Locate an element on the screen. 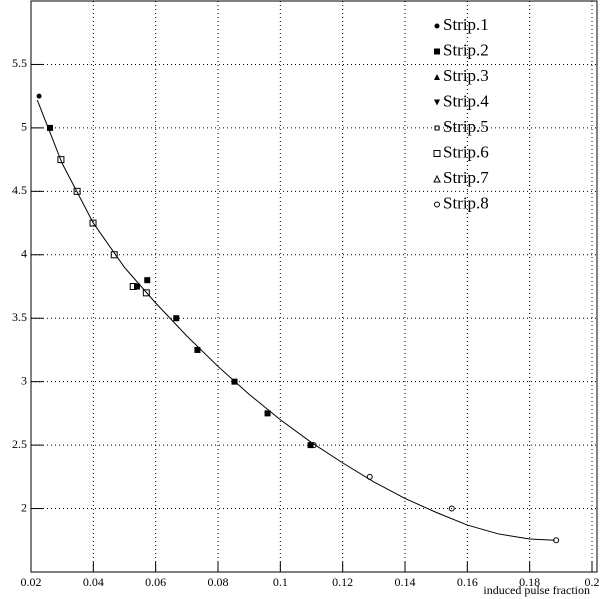 The image size is (600, 599). legend-label: Strip.1 is located at coordinates (466, 24).